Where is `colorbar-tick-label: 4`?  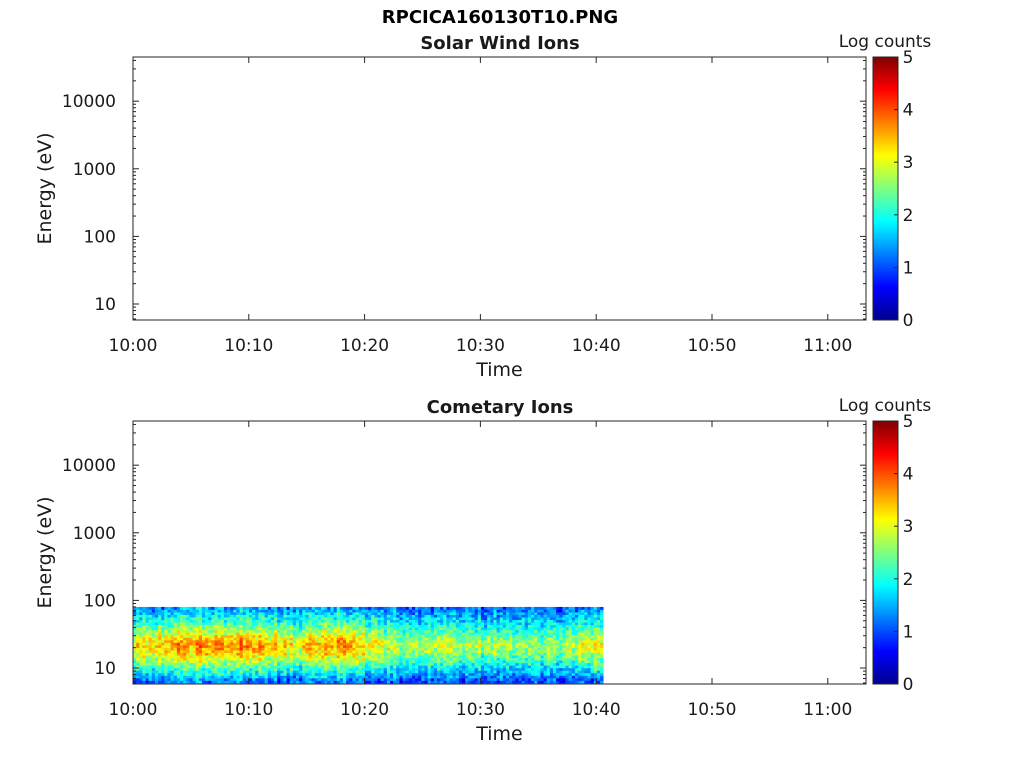 colorbar-tick-label: 4 is located at coordinates (908, 111).